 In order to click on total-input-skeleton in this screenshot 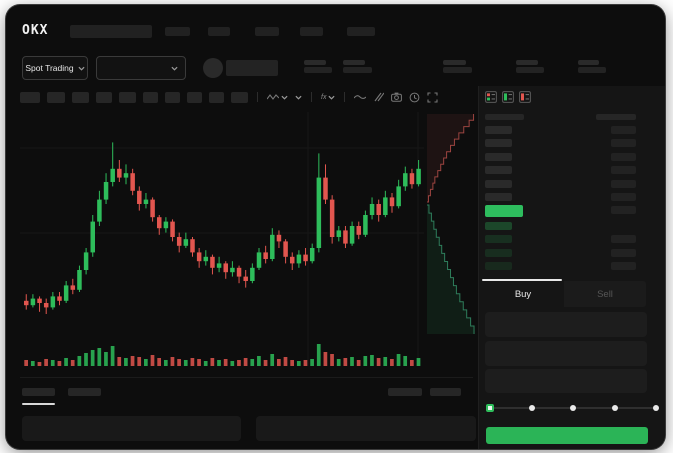, I will do `click(566, 381)`.